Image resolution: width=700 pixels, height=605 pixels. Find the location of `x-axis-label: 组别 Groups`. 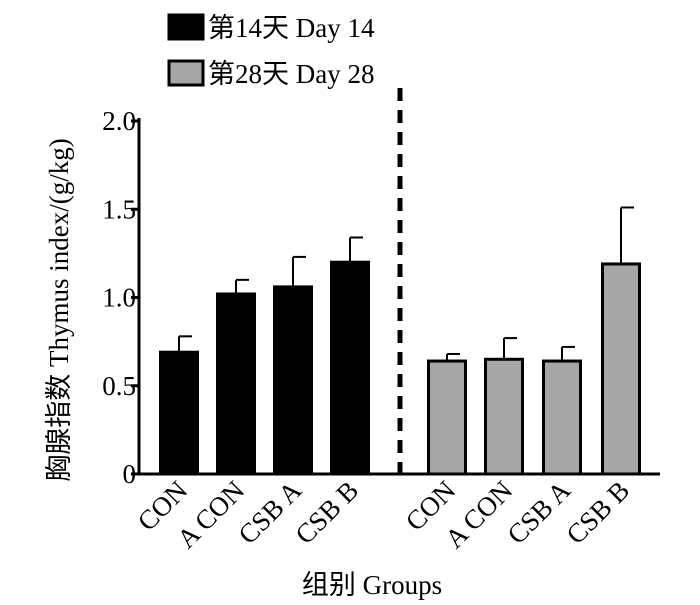

x-axis-label: 组别 Groups is located at coordinates (372, 585).